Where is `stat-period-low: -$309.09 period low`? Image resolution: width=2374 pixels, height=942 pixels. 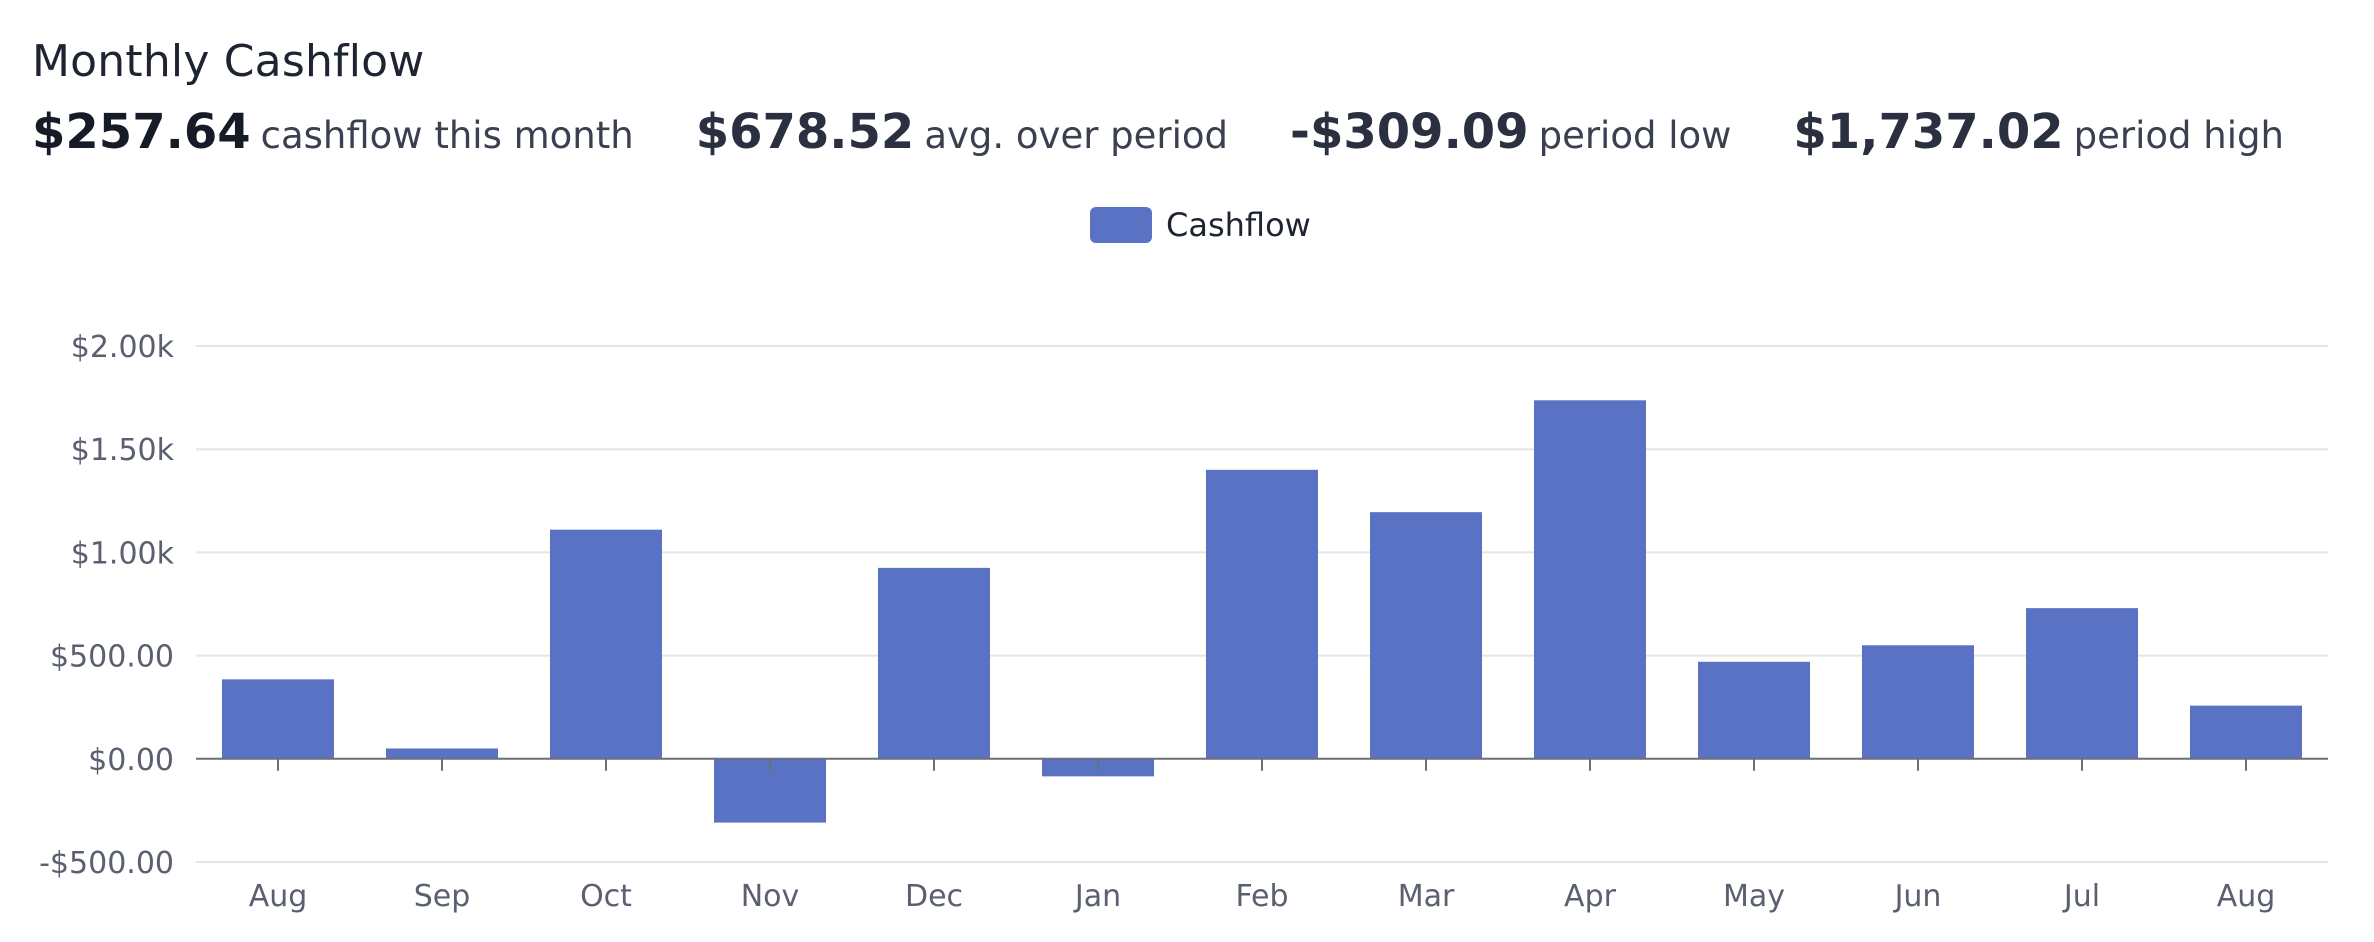 stat-period-low: -$309.09 period low is located at coordinates (1510, 132).